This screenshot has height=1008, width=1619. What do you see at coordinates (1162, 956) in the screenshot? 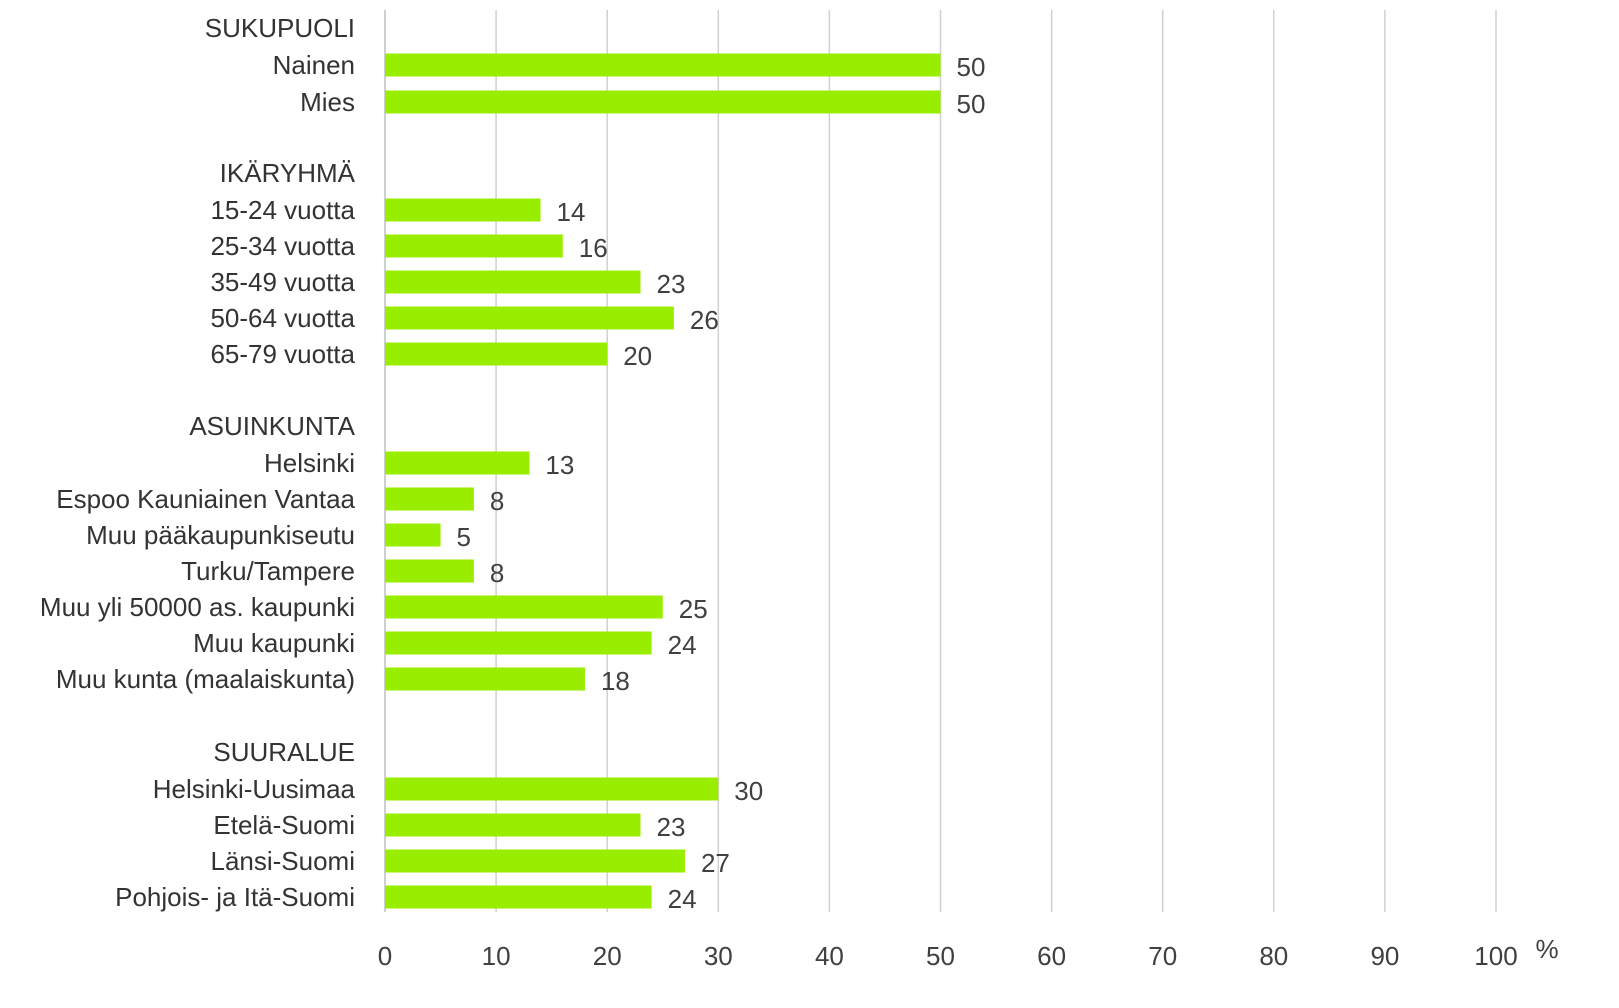
I see `x-tick-label: 70` at bounding box center [1162, 956].